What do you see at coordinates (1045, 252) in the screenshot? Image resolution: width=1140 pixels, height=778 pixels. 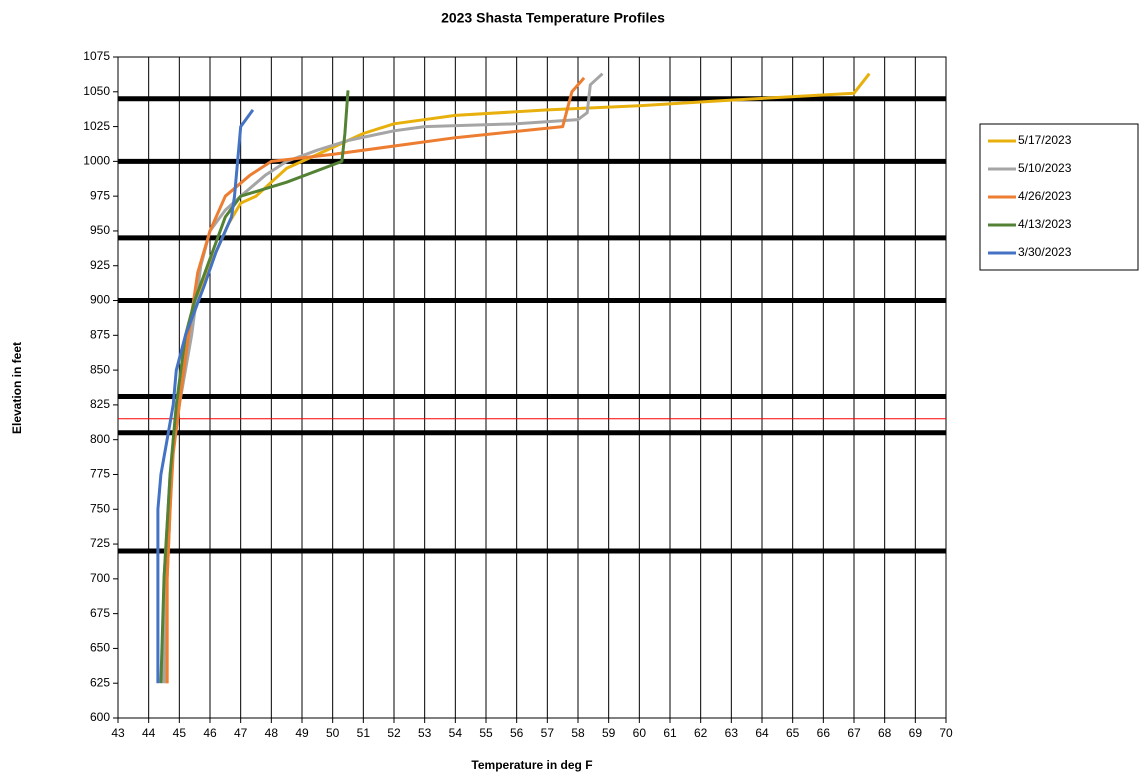 I see `legend-label: 3/30/2023` at bounding box center [1045, 252].